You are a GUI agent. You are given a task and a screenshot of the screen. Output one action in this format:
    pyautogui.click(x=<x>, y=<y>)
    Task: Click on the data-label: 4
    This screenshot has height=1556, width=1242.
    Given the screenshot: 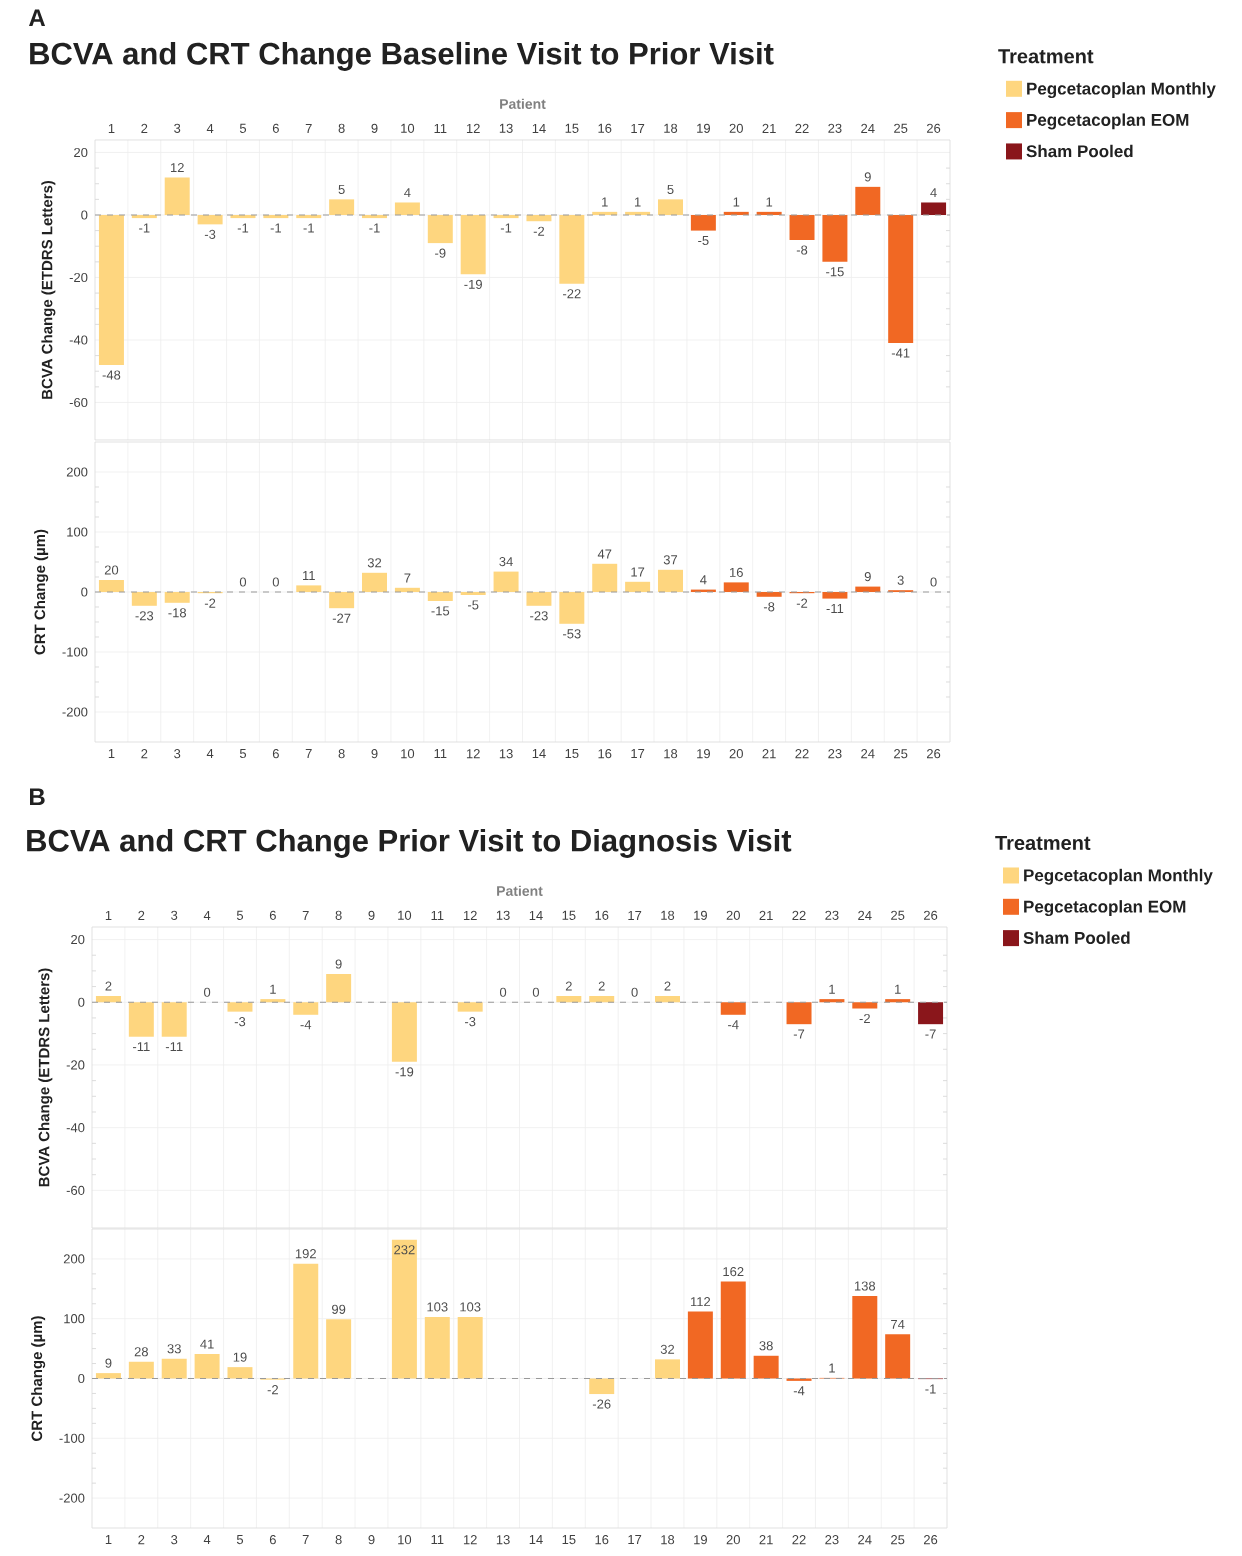 What is the action you would take?
    pyautogui.click(x=407, y=193)
    